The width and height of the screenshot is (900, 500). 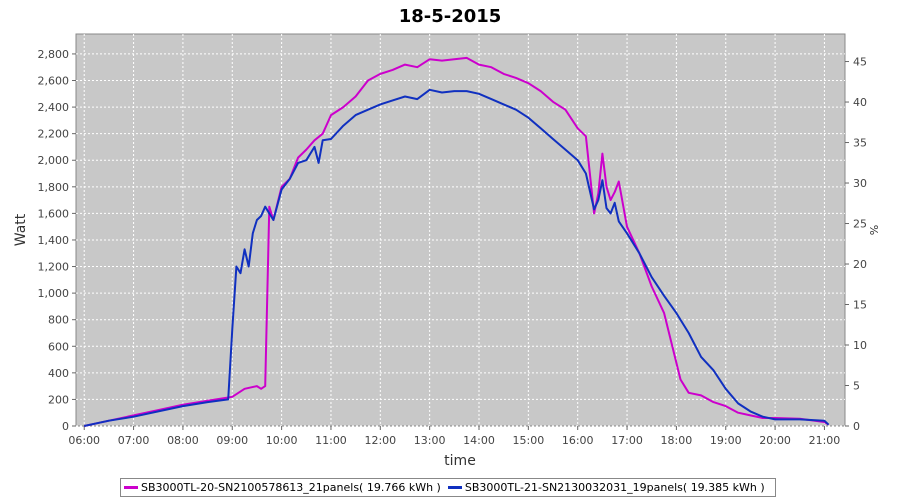 What do you see at coordinates (460, 461) in the screenshot?
I see `x-axis-label: time` at bounding box center [460, 461].